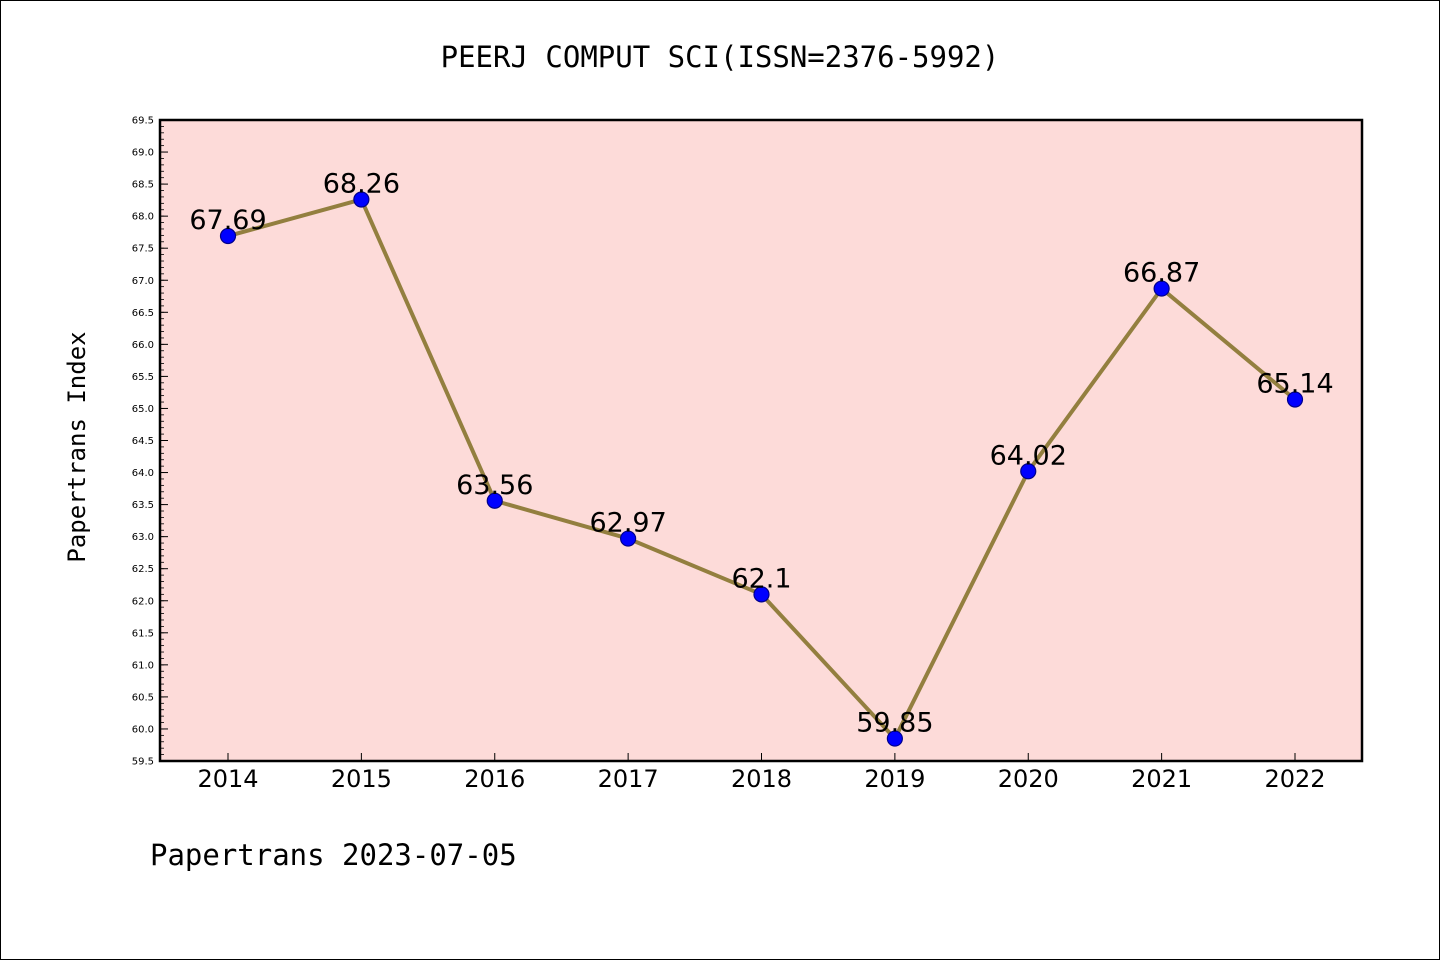 Image resolution: width=1440 pixels, height=960 pixels. I want to click on y-tick-label: 67.0, so click(143, 281).